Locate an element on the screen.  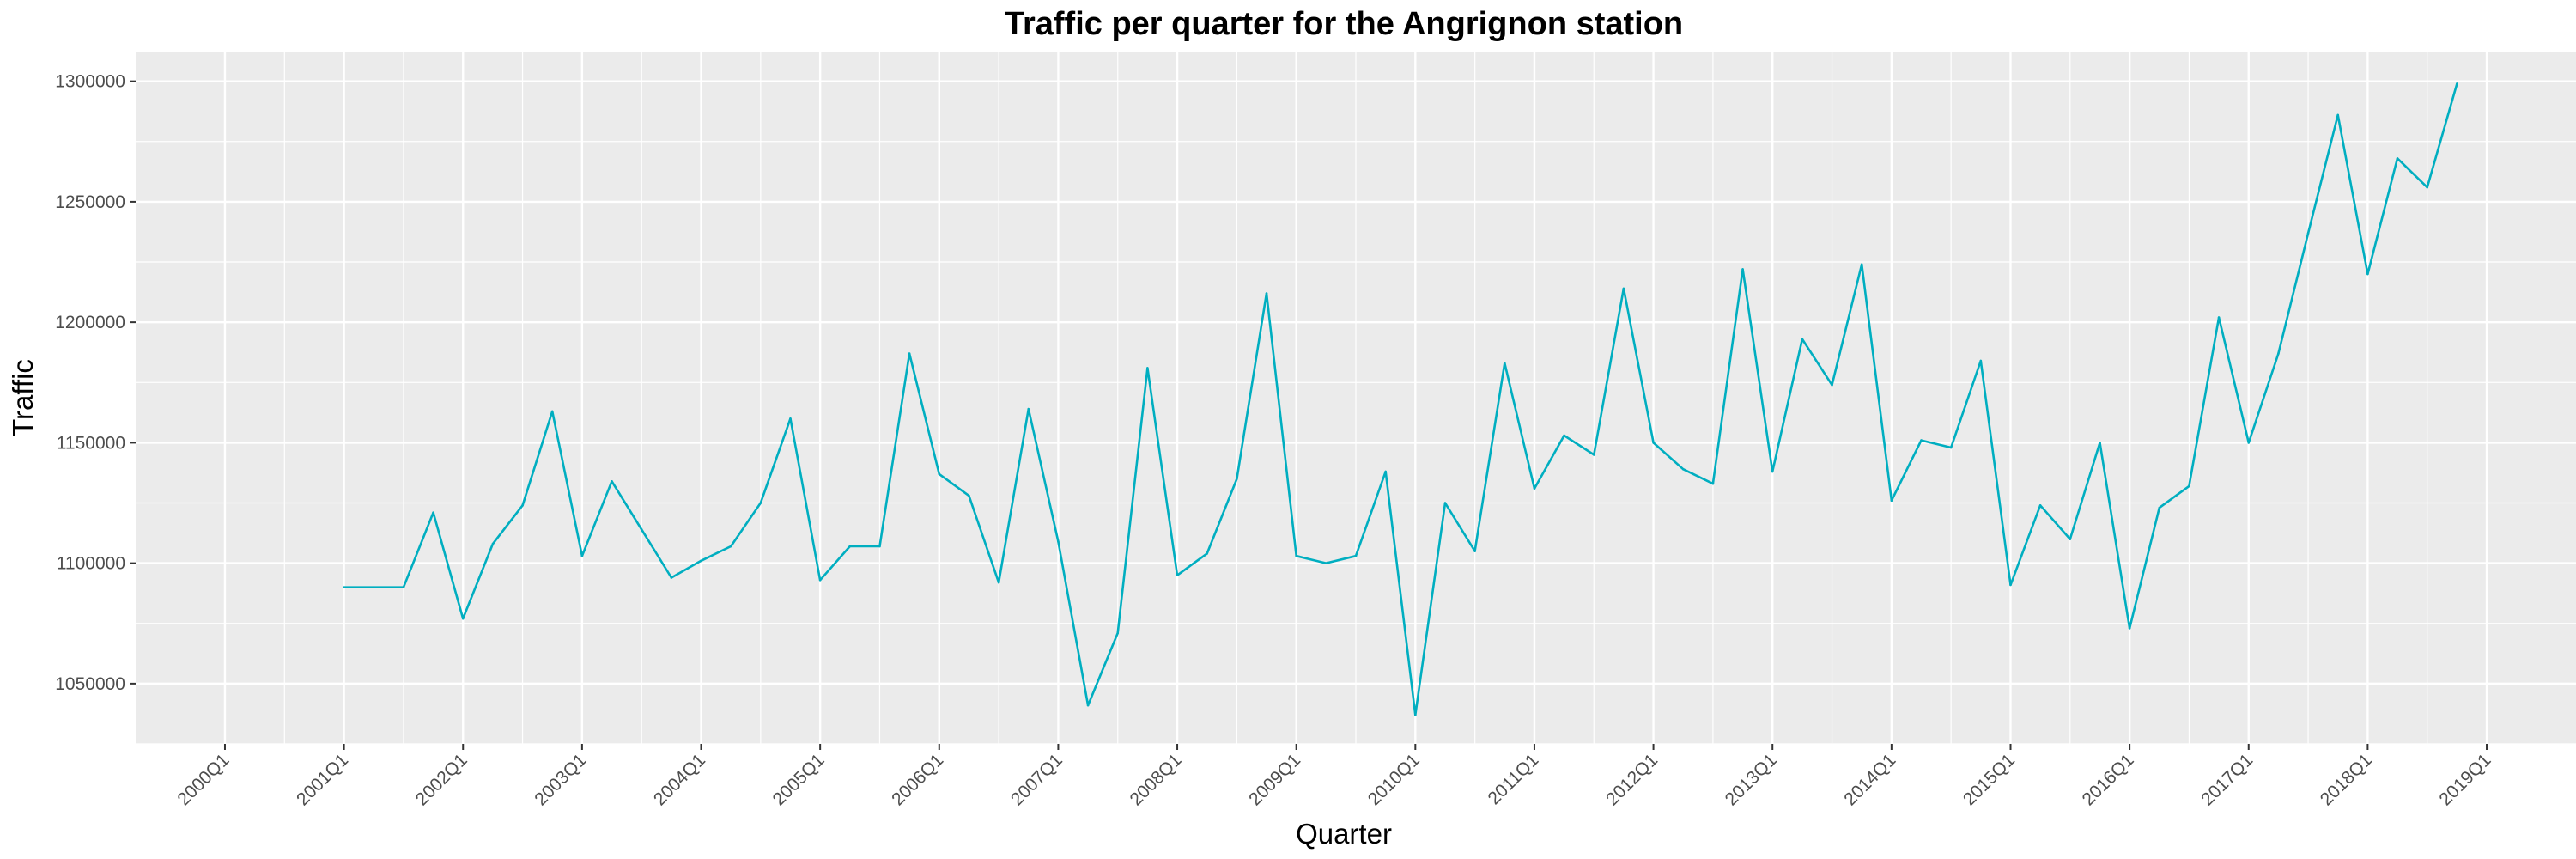
x-tick-label: 2008Q1 is located at coordinates (1155, 780).